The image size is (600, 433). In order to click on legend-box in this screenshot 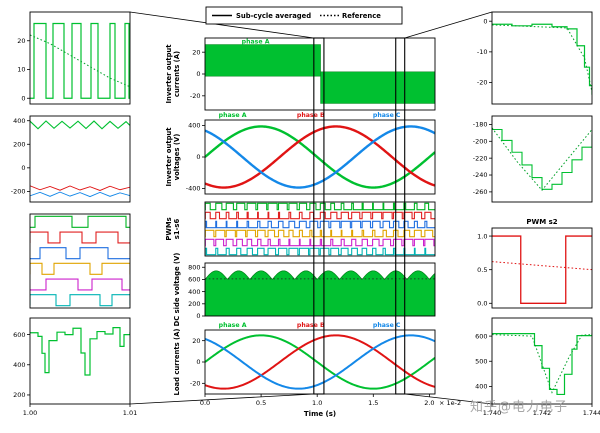, I will do `click(304, 15)`.